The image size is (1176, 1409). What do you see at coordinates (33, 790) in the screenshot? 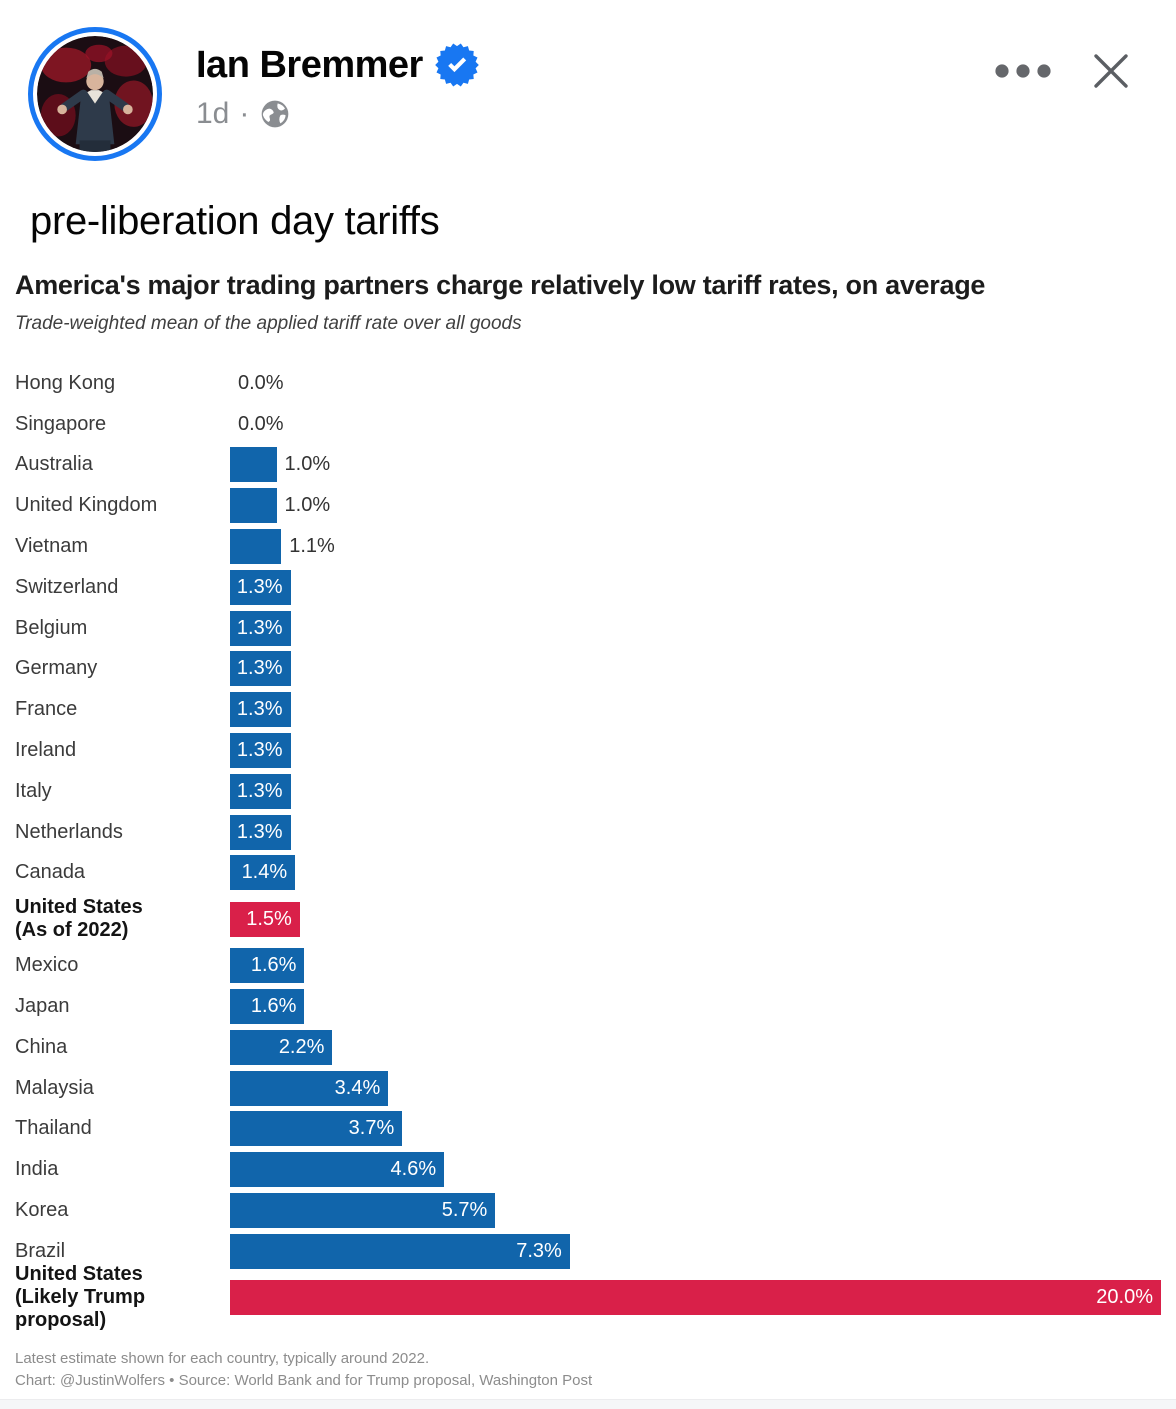
I see `category-label: Italy` at bounding box center [33, 790].